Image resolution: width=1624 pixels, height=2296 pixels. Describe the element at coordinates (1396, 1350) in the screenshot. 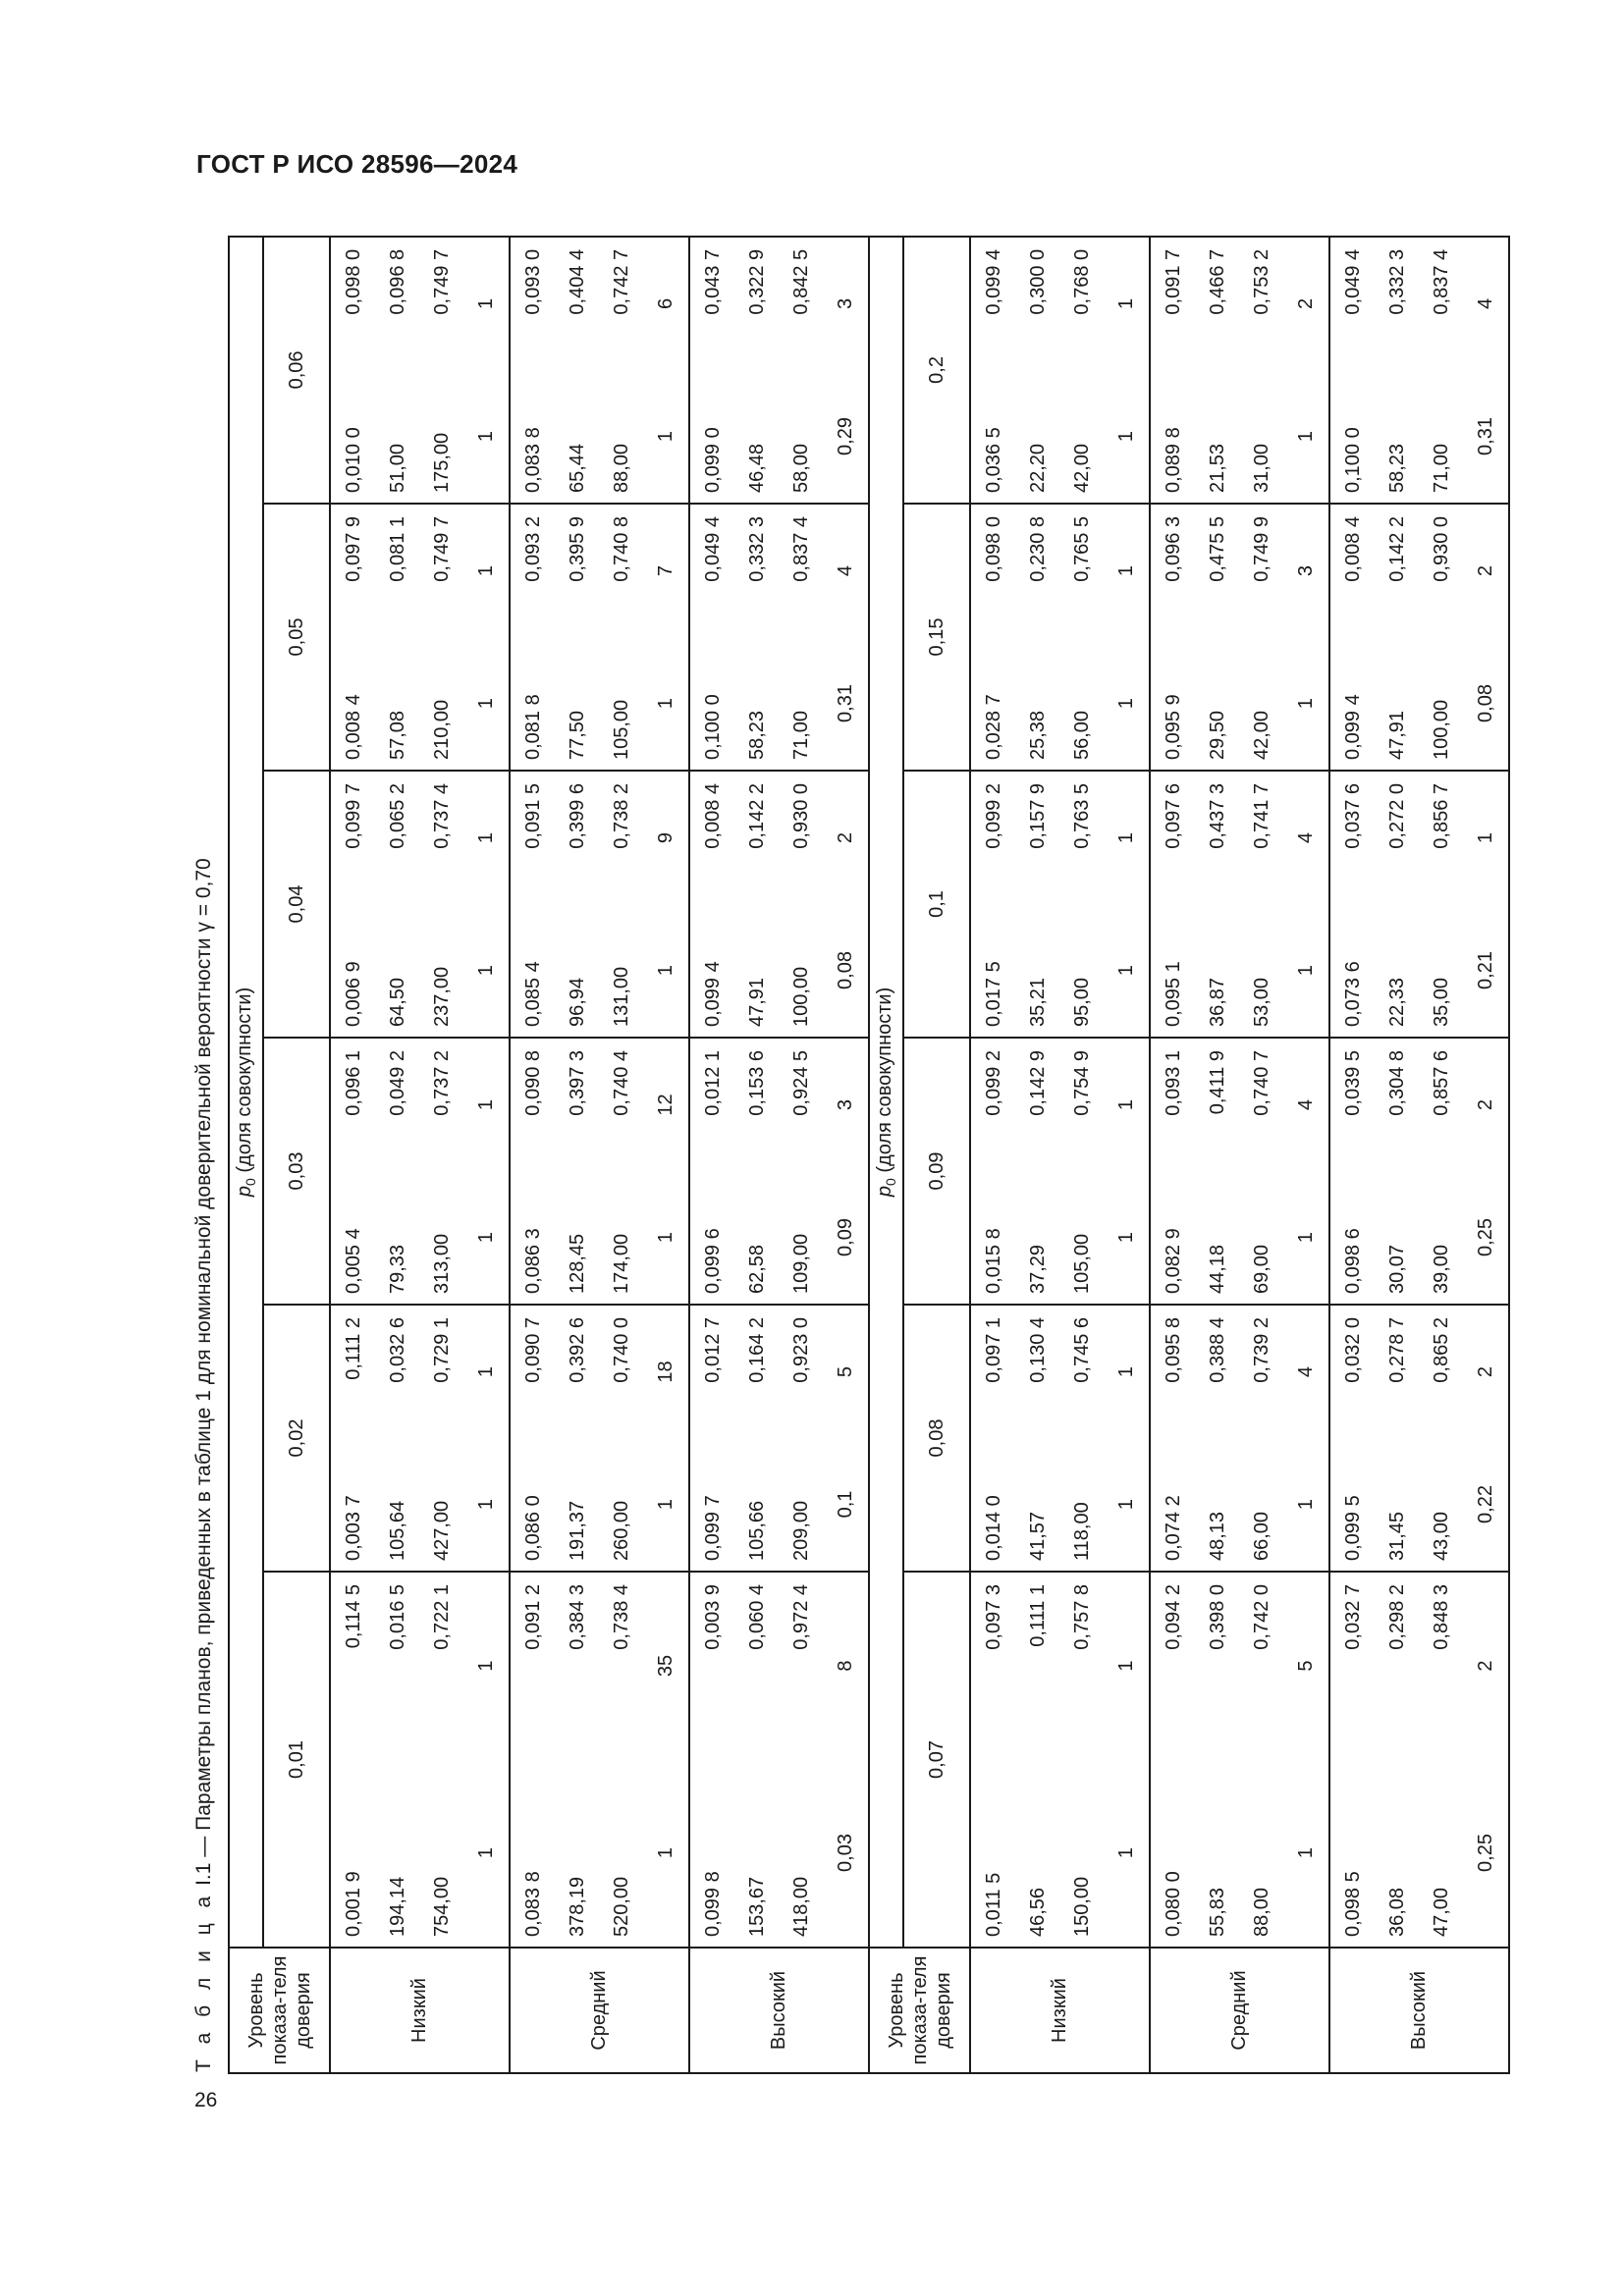

I see `value-line: 0,278 7` at that location.